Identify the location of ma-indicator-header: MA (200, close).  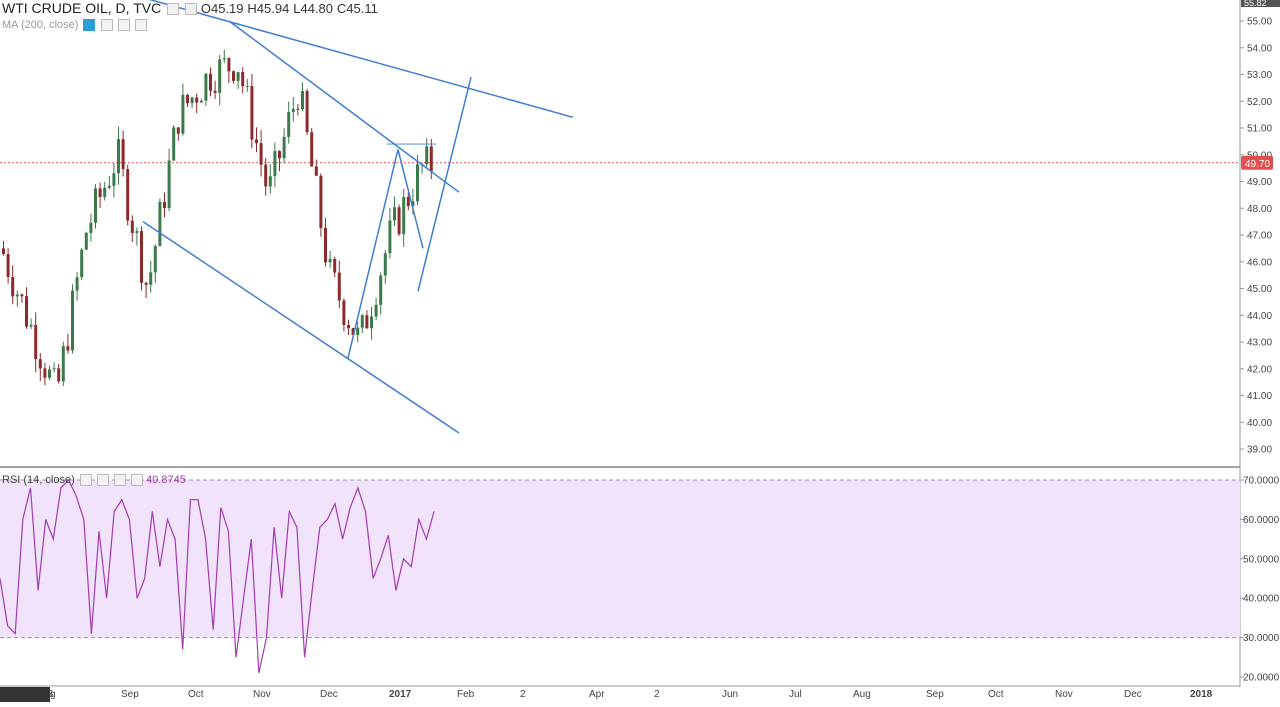
(74, 25).